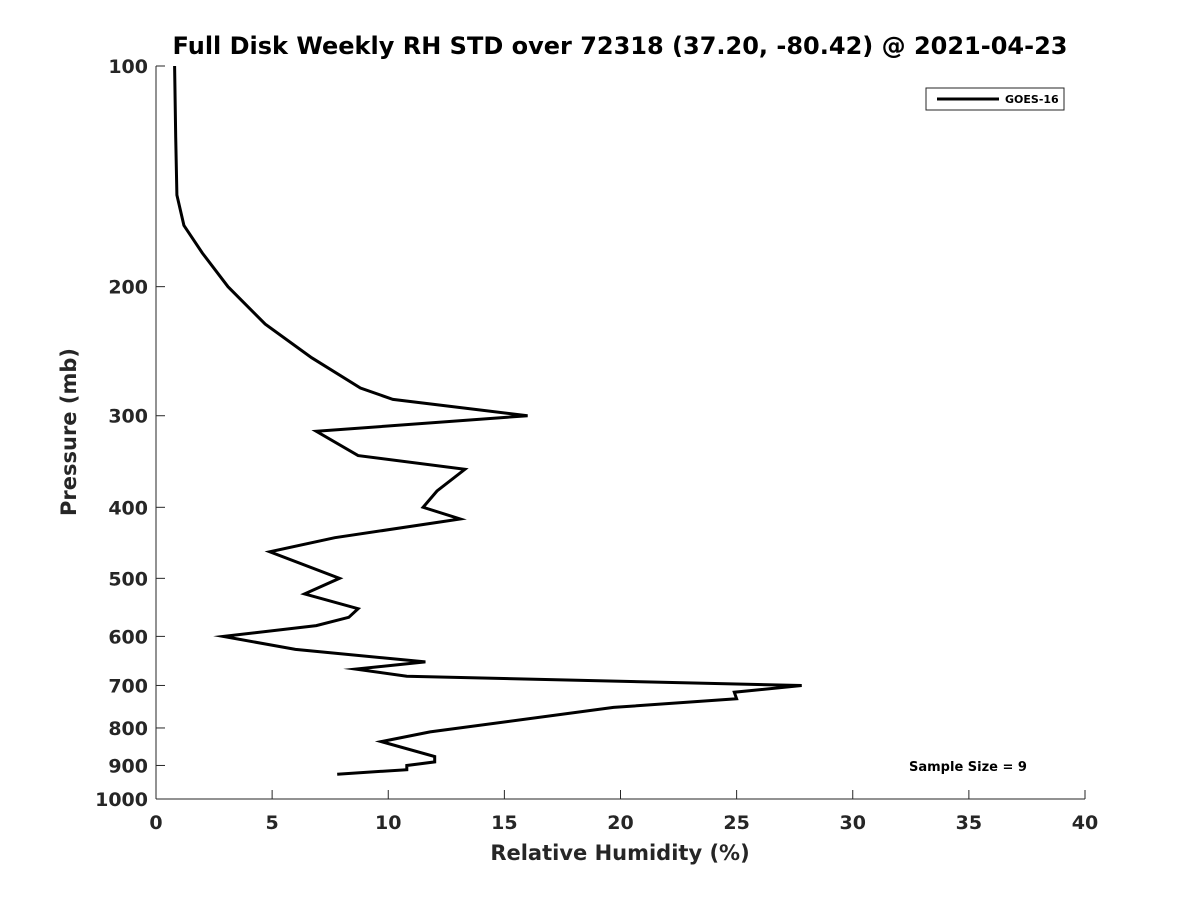  Describe the element at coordinates (504, 823) in the screenshot. I see `x-tick-label: 15` at that location.